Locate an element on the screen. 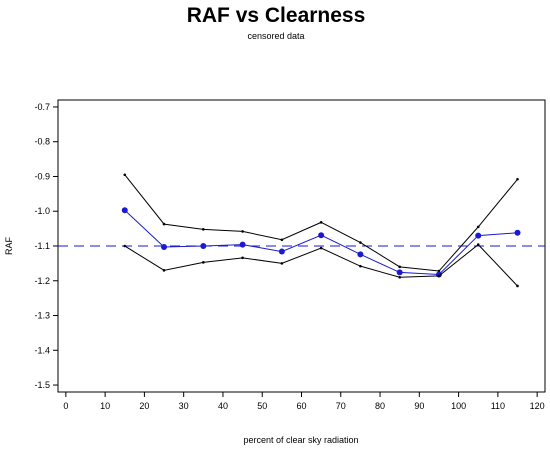  y-tick-label: -1.3 is located at coordinates (42, 316).